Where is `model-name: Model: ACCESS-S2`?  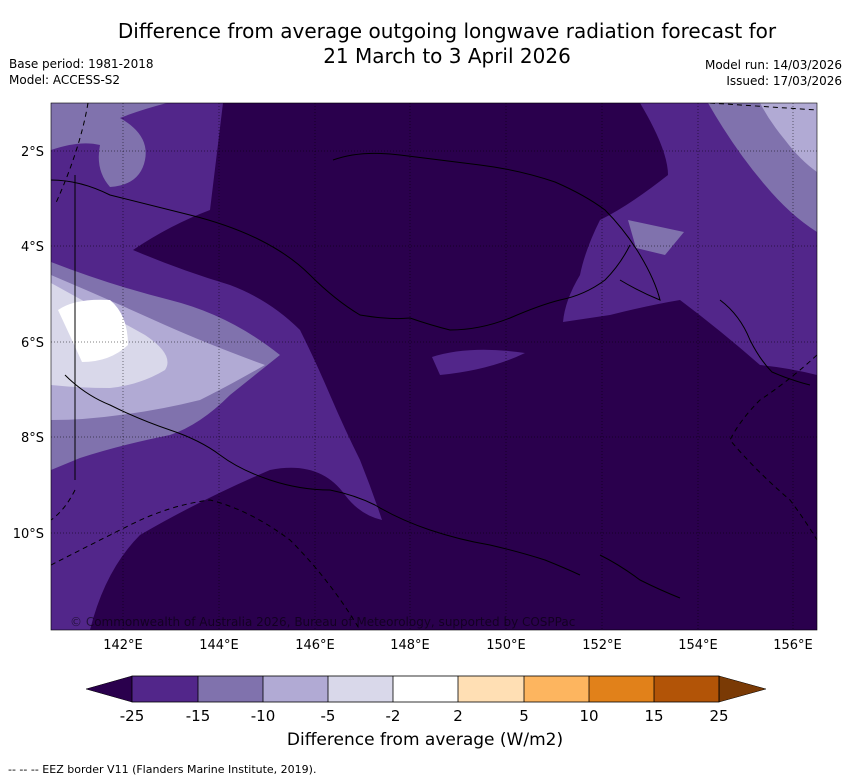 model-name: Model: ACCESS-S2 is located at coordinates (65, 80).